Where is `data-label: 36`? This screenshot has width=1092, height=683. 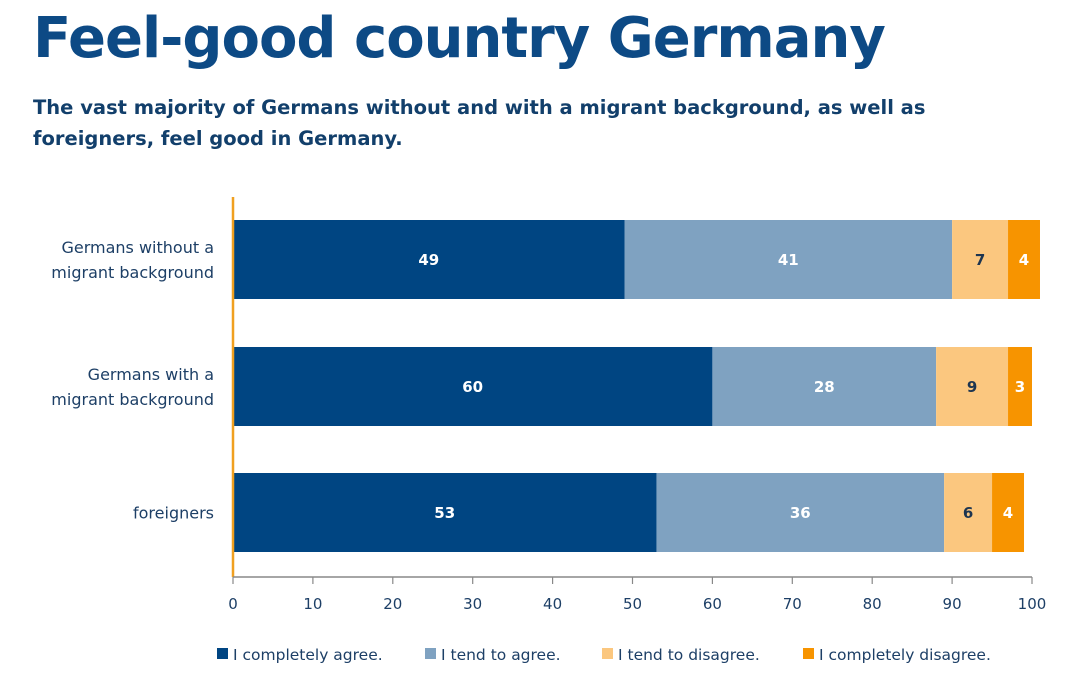
data-label: 36 is located at coordinates (800, 513).